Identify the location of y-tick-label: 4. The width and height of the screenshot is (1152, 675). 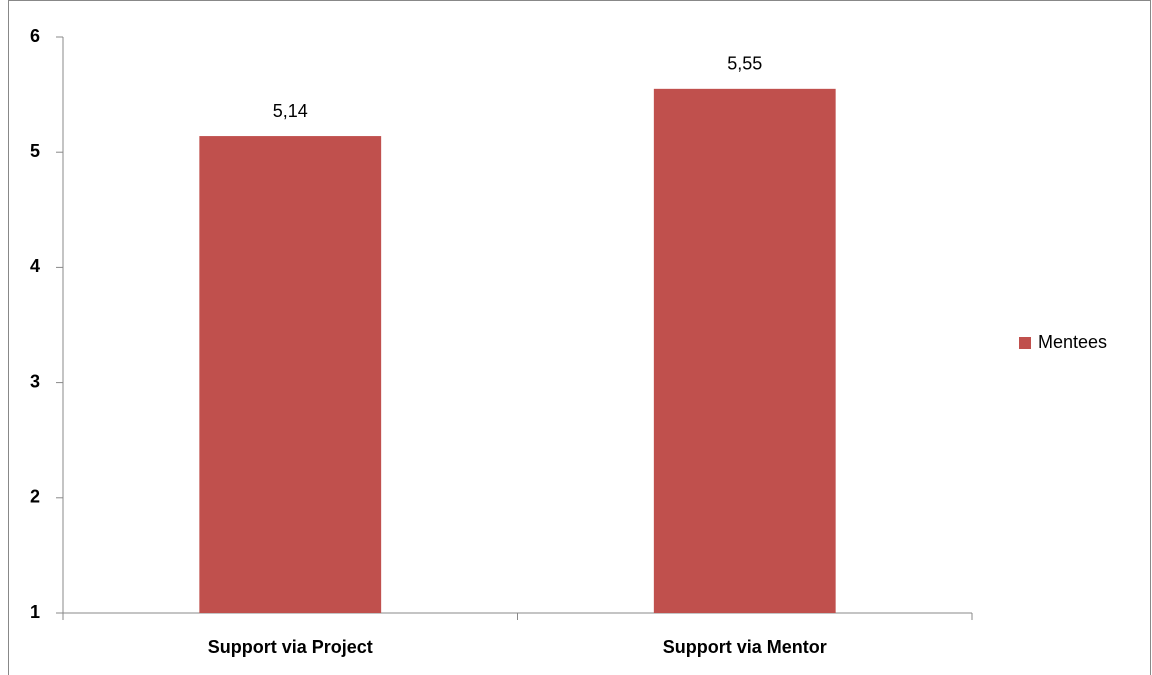
(35, 266).